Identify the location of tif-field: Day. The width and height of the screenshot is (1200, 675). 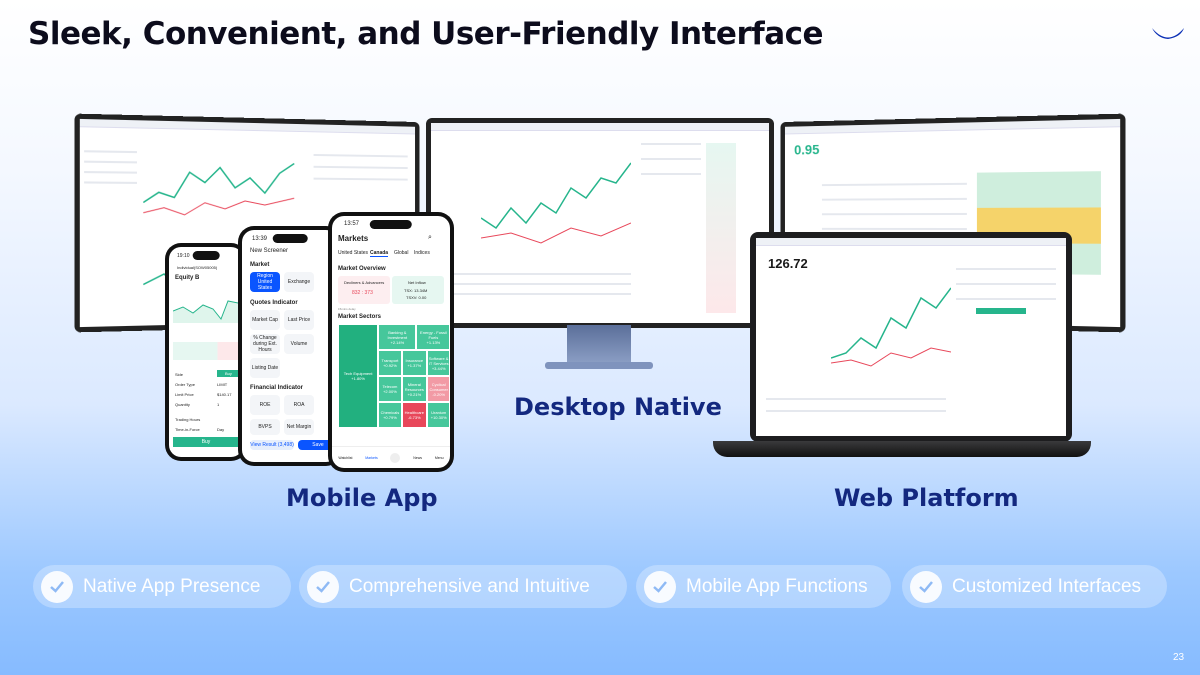
(221, 429).